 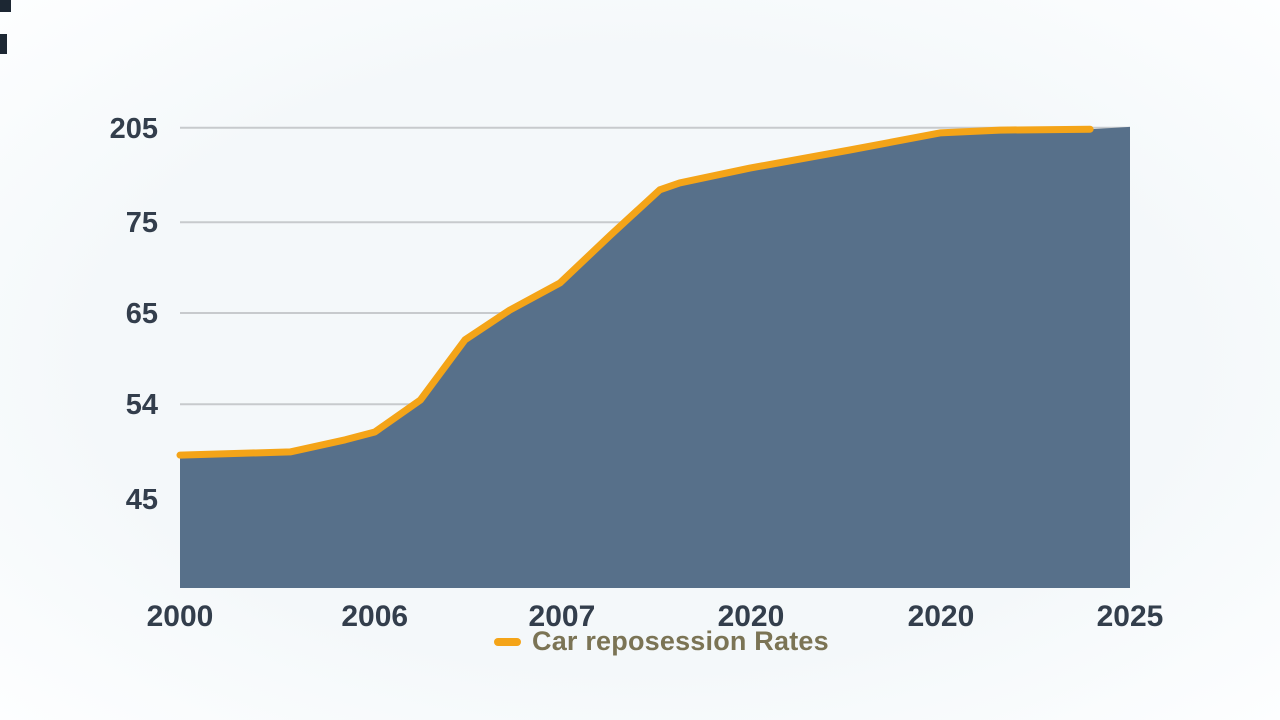 I want to click on y-tick-label: 65, so click(x=142, y=314).